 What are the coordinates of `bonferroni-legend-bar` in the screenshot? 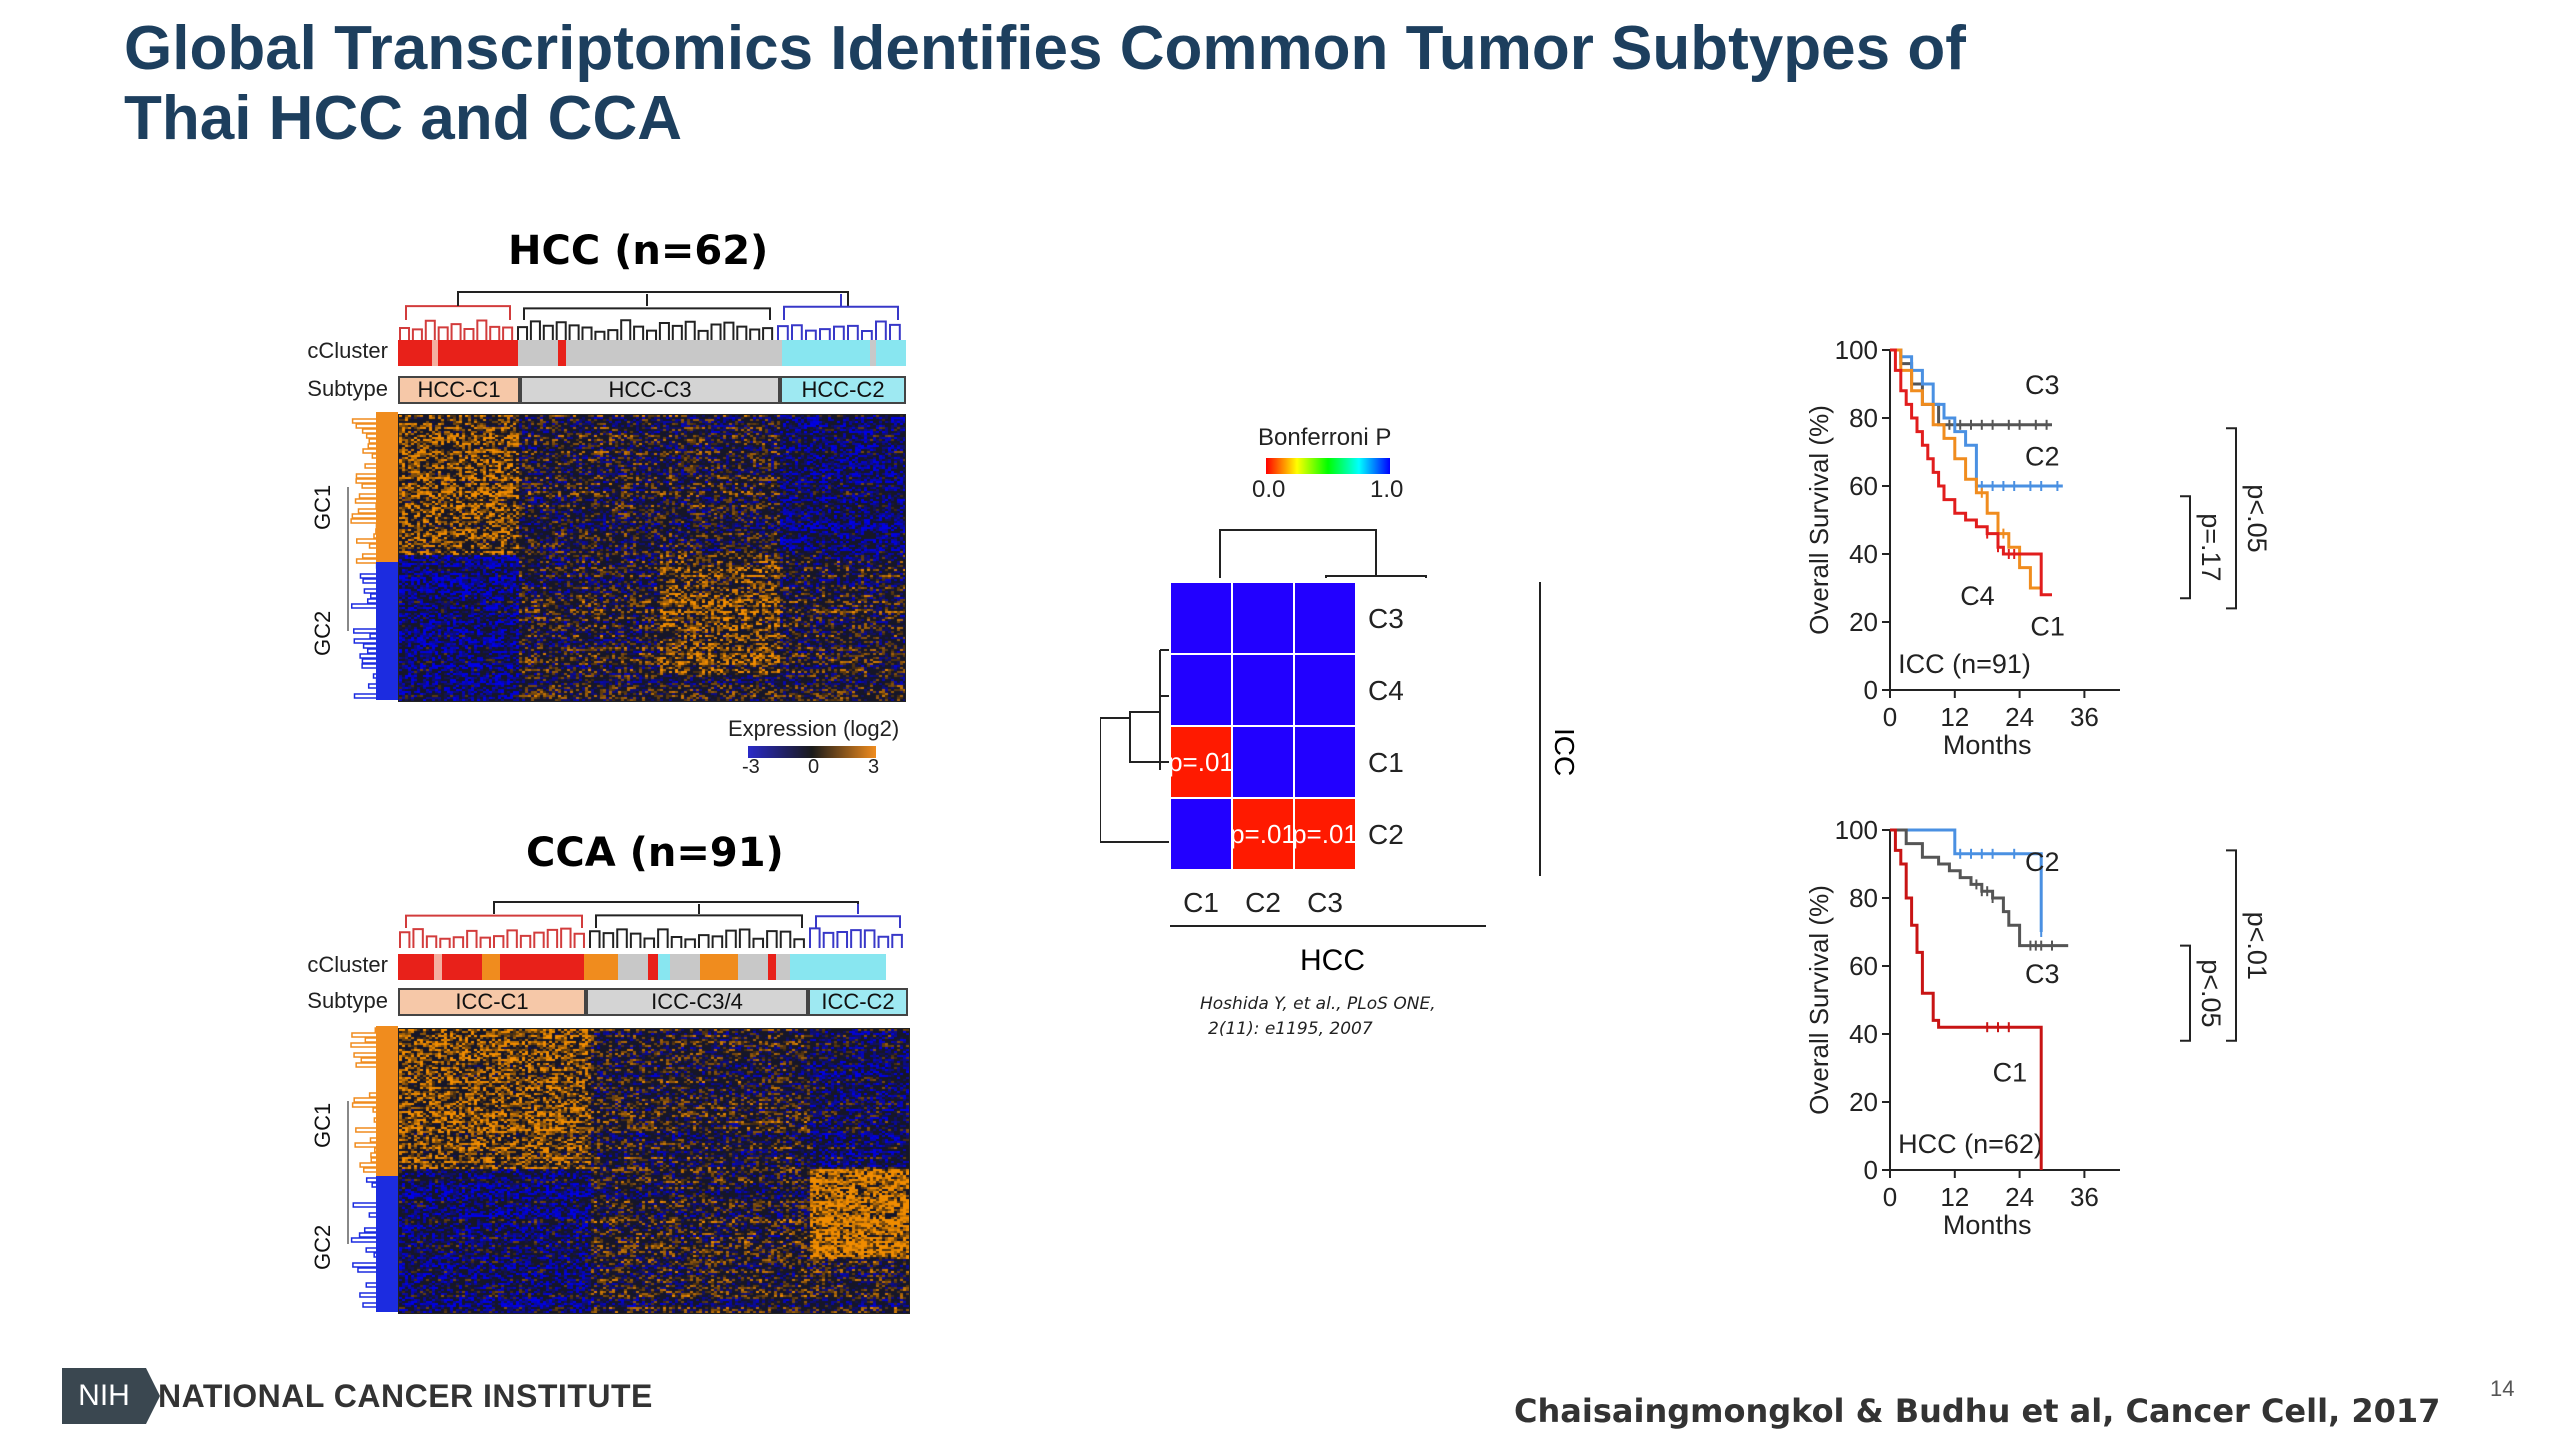 It's located at (1328, 466).